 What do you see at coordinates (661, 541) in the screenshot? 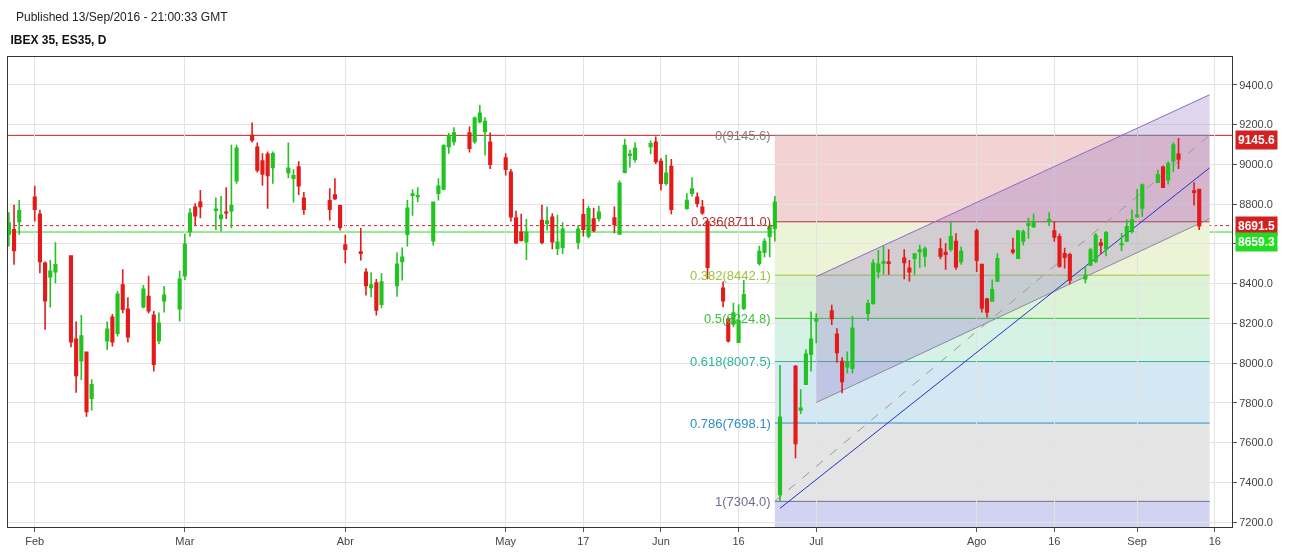
I see `x-tick-label: Jun` at bounding box center [661, 541].